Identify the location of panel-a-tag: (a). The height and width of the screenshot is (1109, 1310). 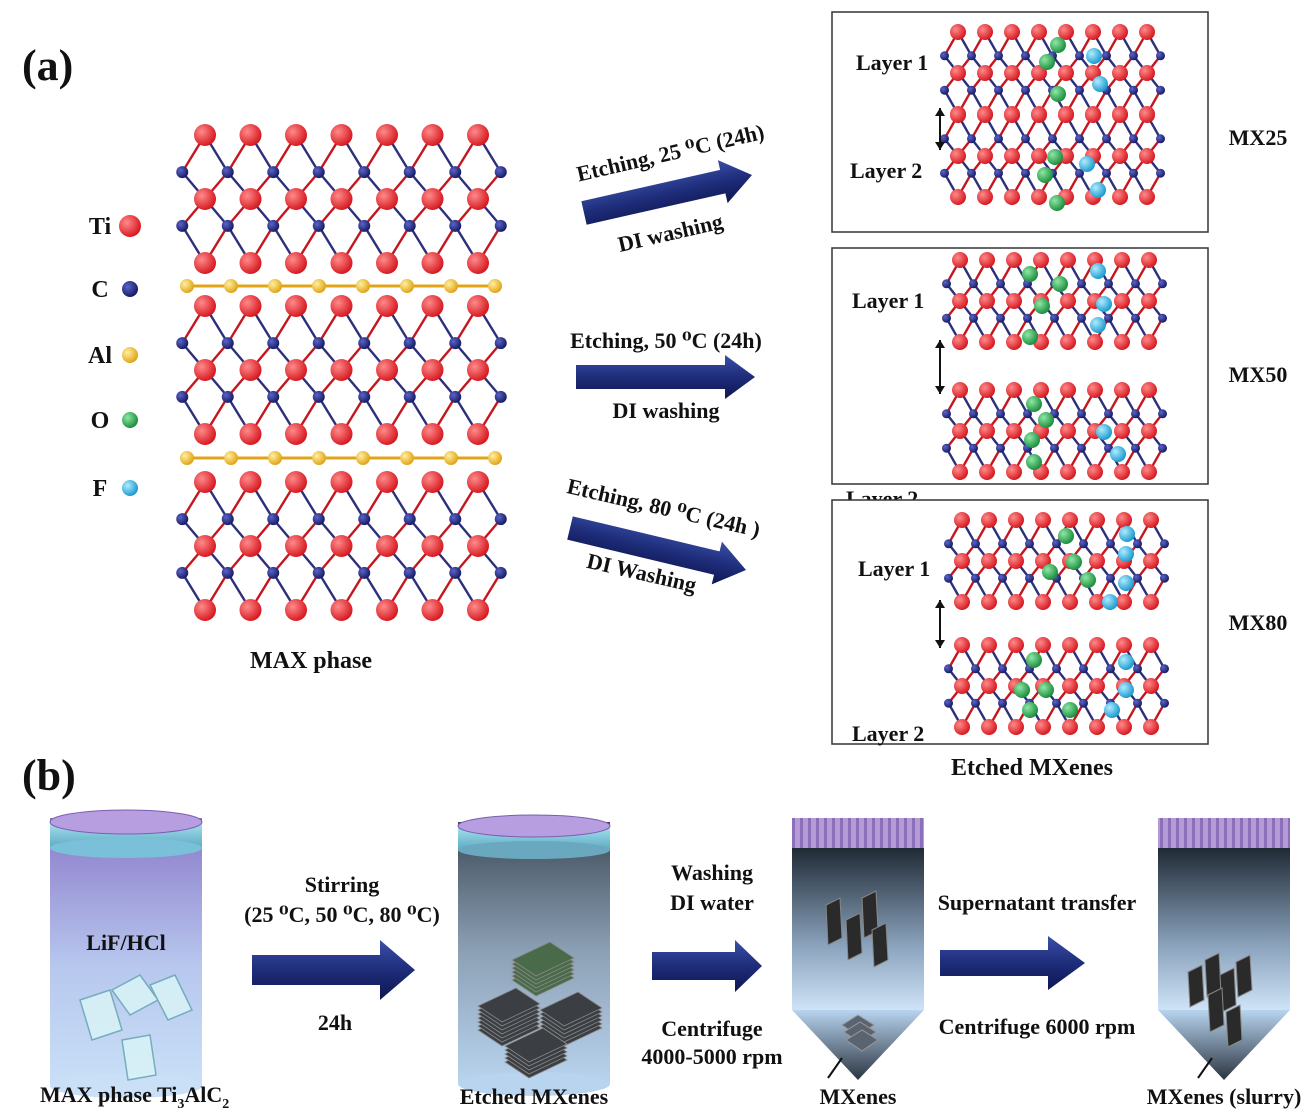
(47, 65).